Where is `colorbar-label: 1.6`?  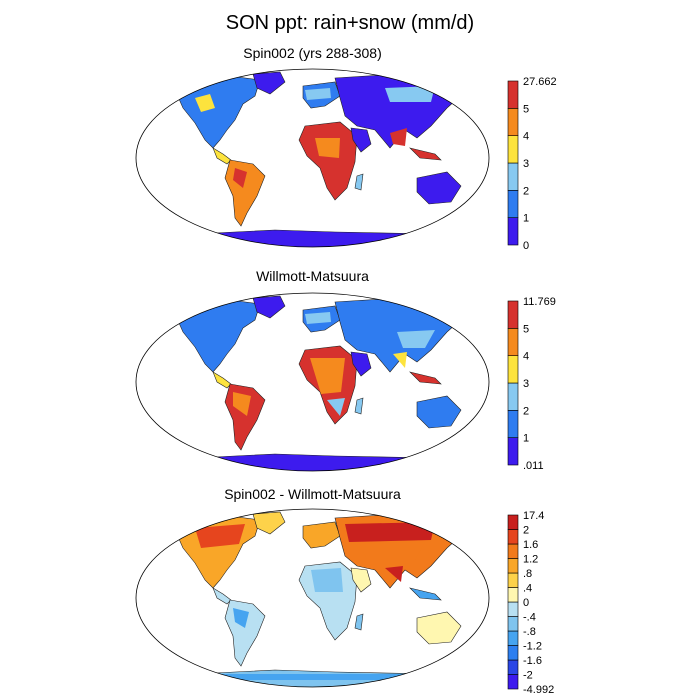
colorbar-label: 1.6 is located at coordinates (530, 545).